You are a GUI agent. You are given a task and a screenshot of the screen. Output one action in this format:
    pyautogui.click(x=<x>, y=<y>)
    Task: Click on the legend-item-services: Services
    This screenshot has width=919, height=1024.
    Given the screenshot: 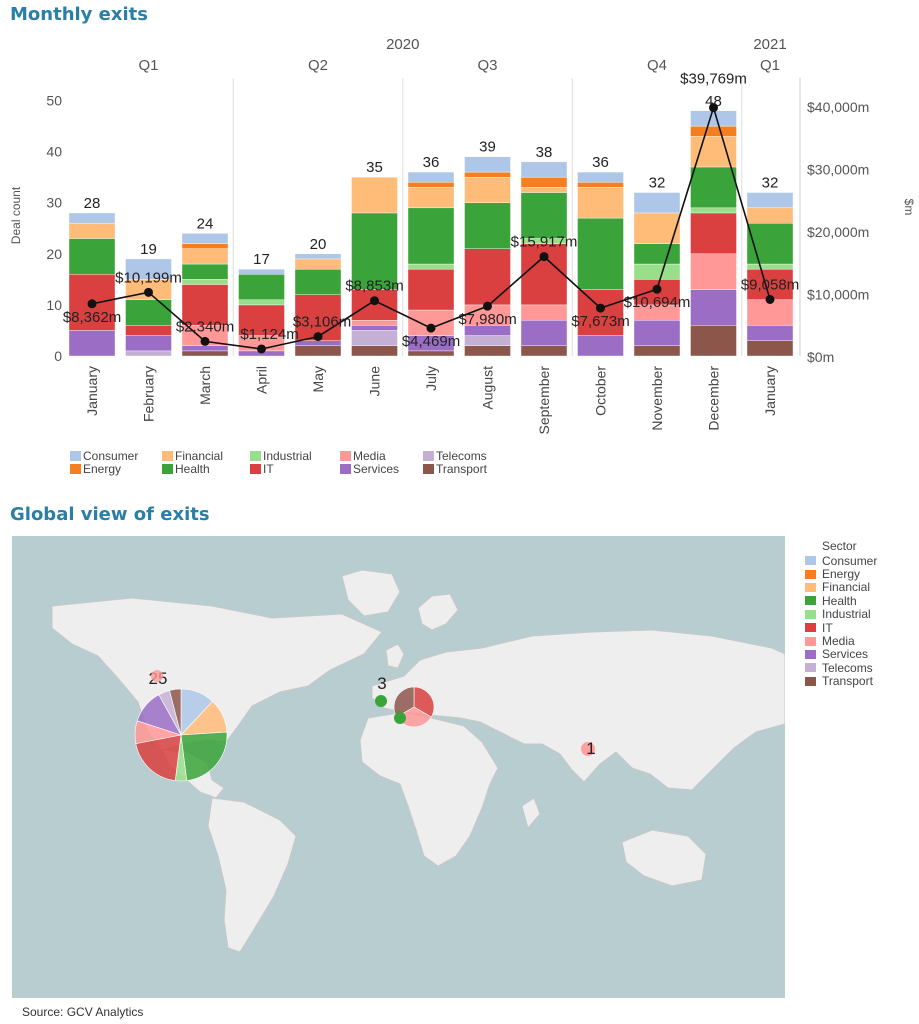 What is the action you would take?
    pyautogui.click(x=841, y=654)
    